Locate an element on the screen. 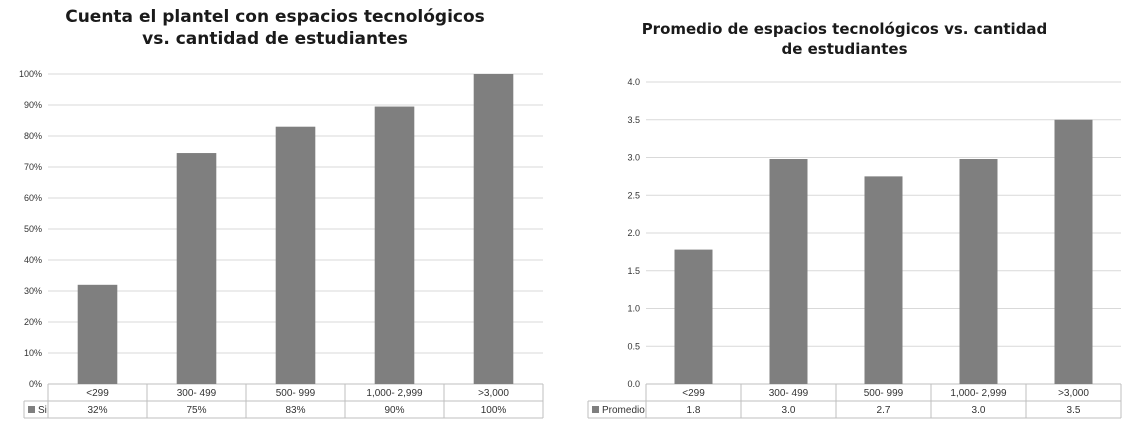 This screenshot has width=1123, height=424. legend-series-name: Si is located at coordinates (42, 410).